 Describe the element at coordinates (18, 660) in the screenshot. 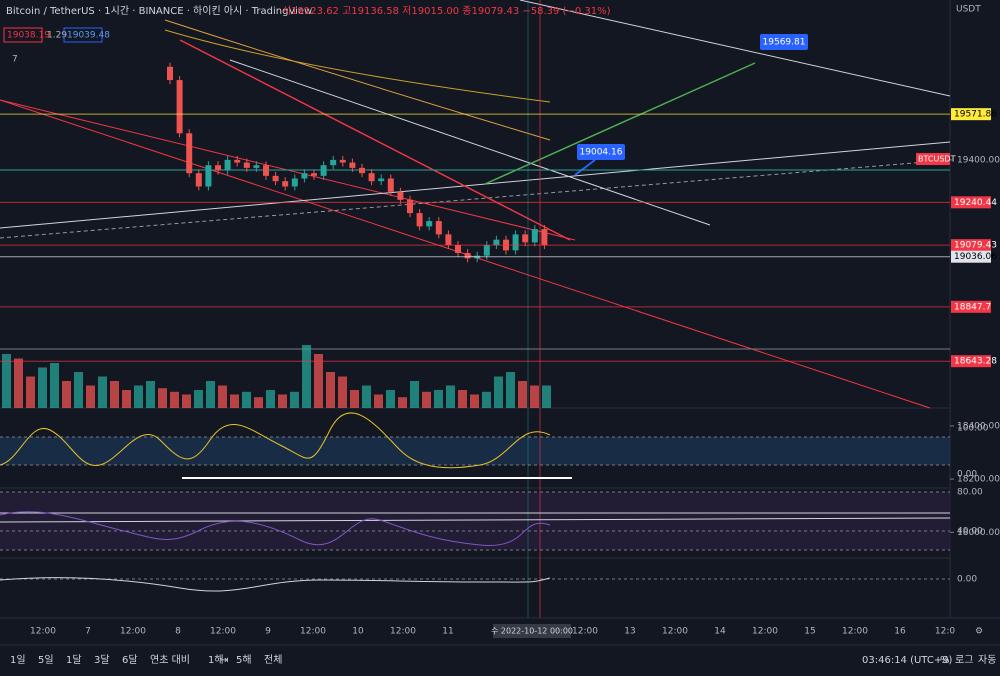

I see `range-button: 1일` at that location.